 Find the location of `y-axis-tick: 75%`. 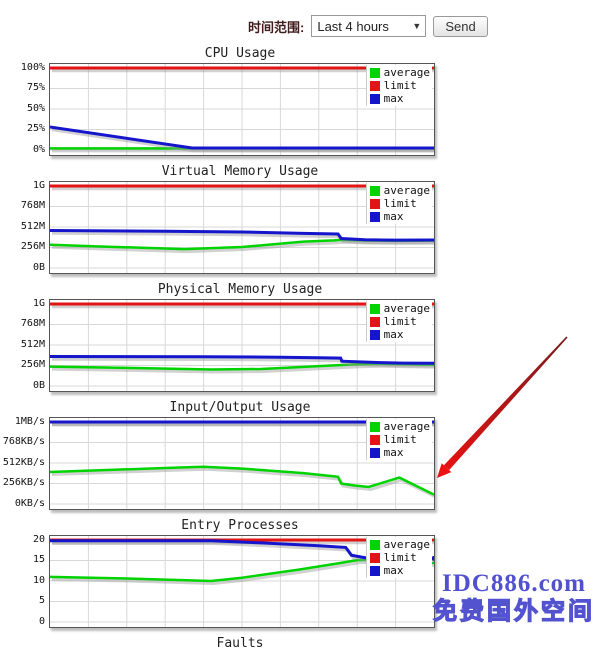

y-axis-tick: 75% is located at coordinates (35, 87).